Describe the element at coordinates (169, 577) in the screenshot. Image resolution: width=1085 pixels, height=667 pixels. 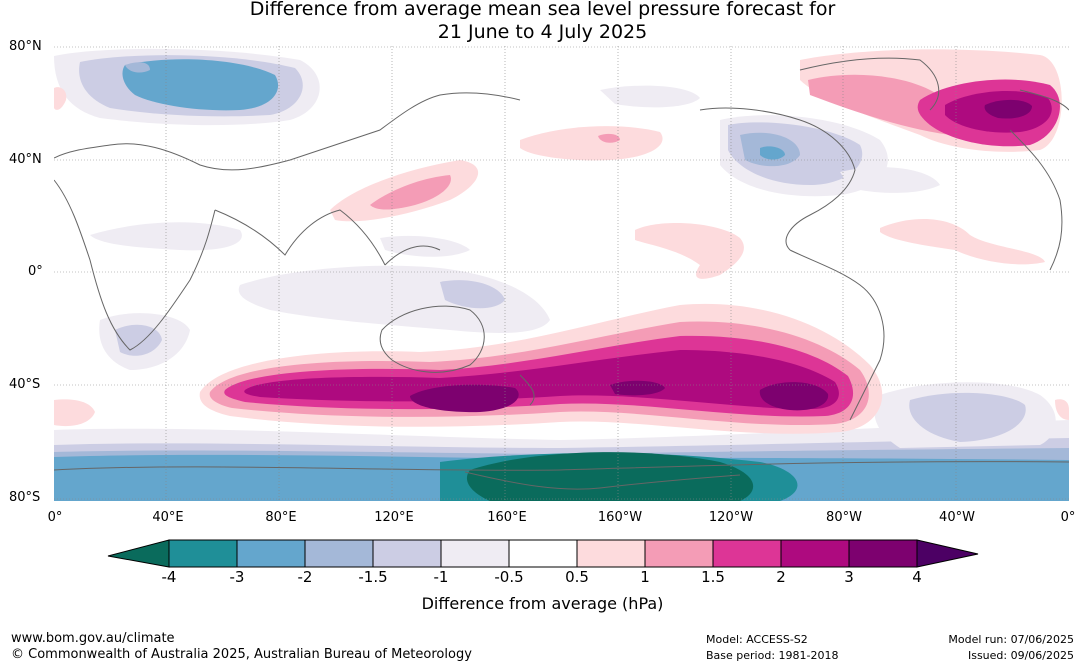
I see `colorbar-tick-label: -4` at that location.